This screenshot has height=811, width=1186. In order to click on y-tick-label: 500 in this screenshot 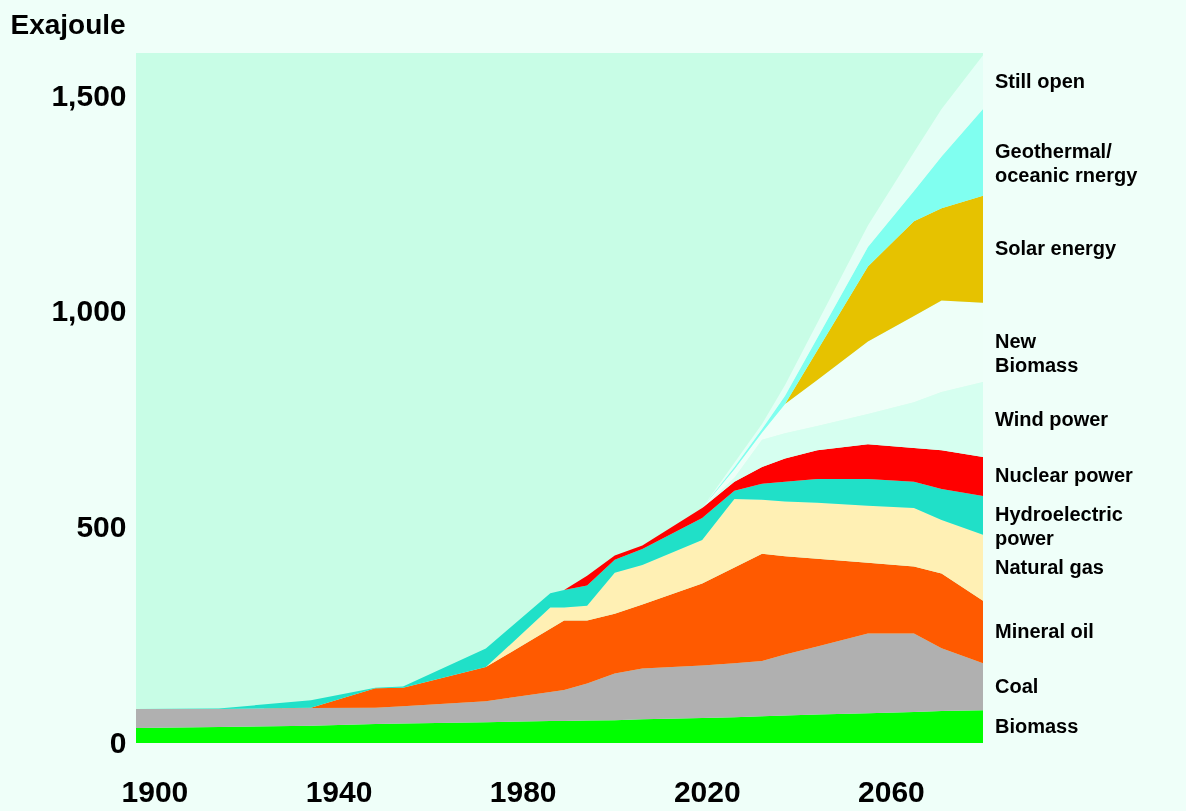, I will do `click(101, 526)`.